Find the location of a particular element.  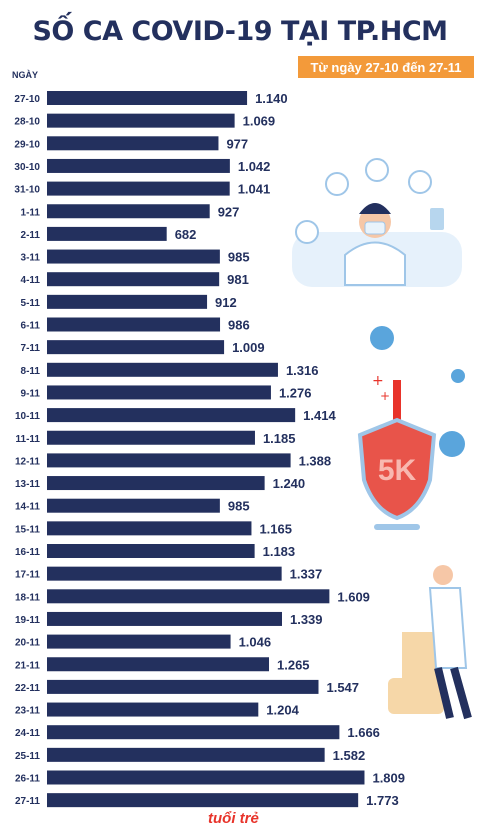

date-label: 30-10 is located at coordinates (27, 167).